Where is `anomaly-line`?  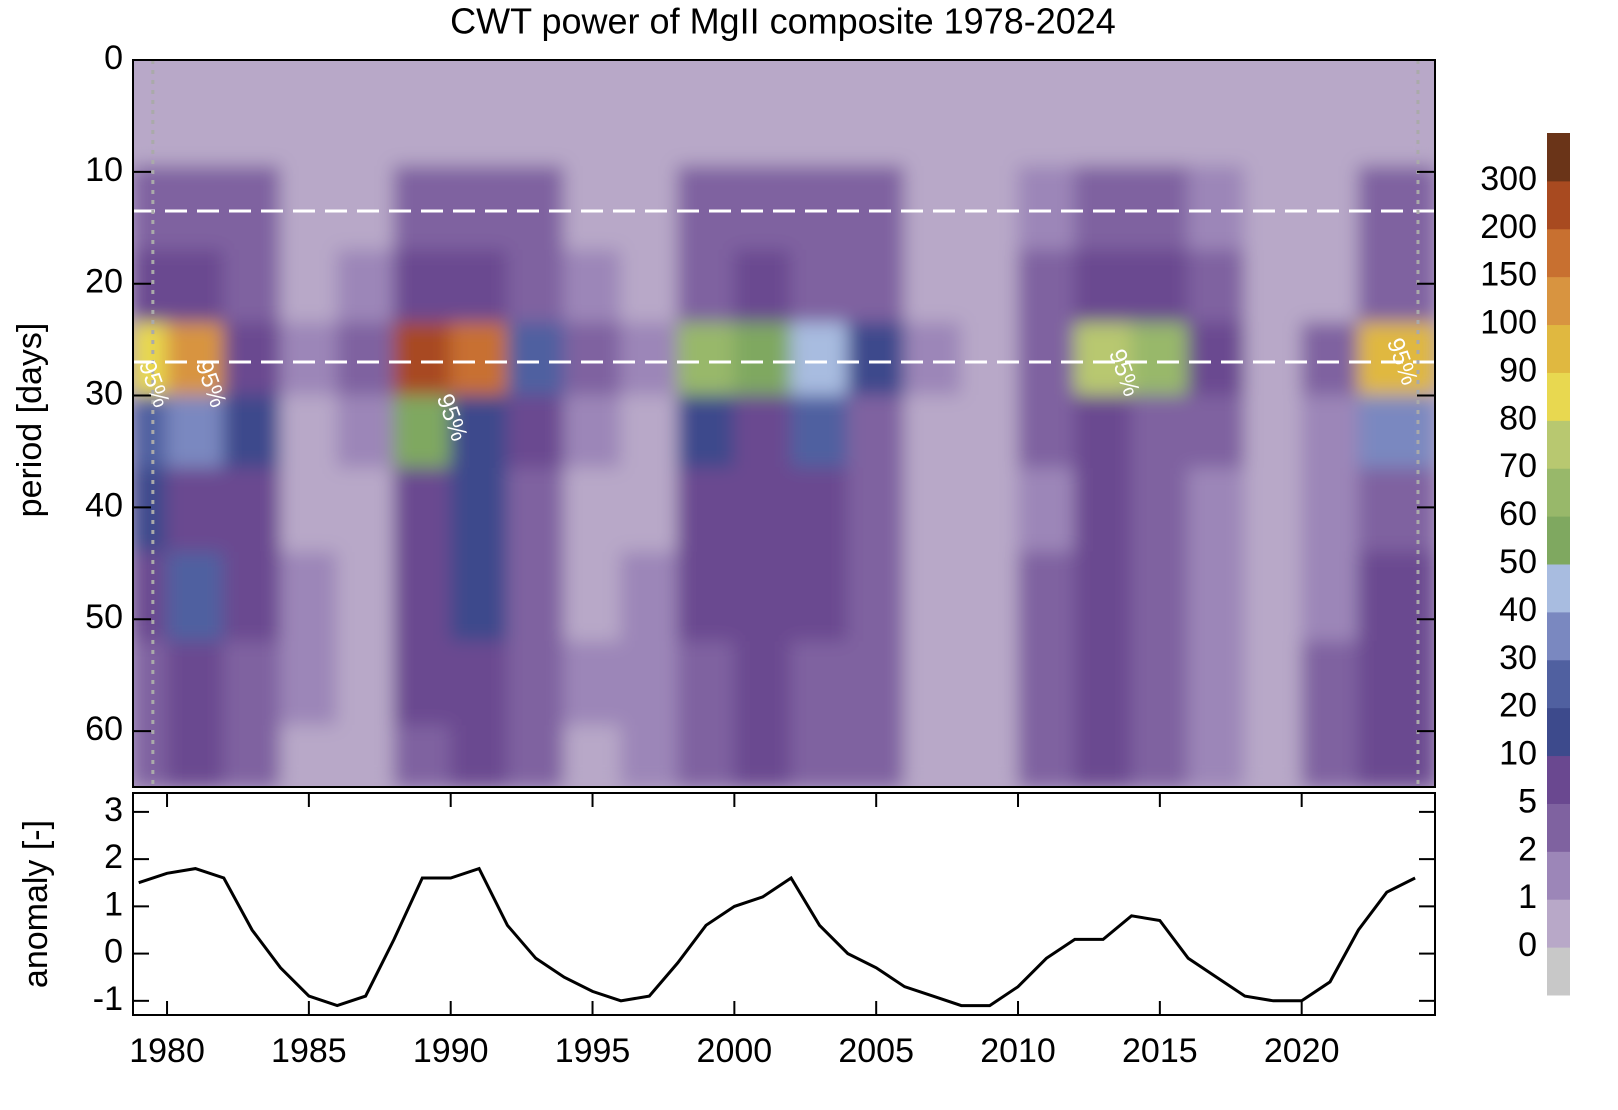 anomaly-line is located at coordinates (777, 937).